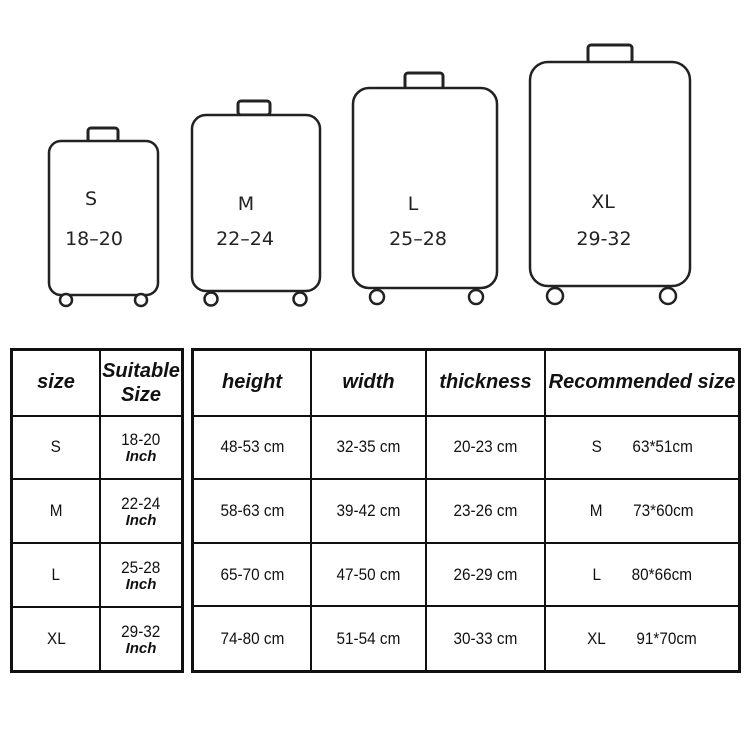 This screenshot has width=750, height=750. Describe the element at coordinates (485, 382) in the screenshot. I see `header-thickness: thickness` at that location.